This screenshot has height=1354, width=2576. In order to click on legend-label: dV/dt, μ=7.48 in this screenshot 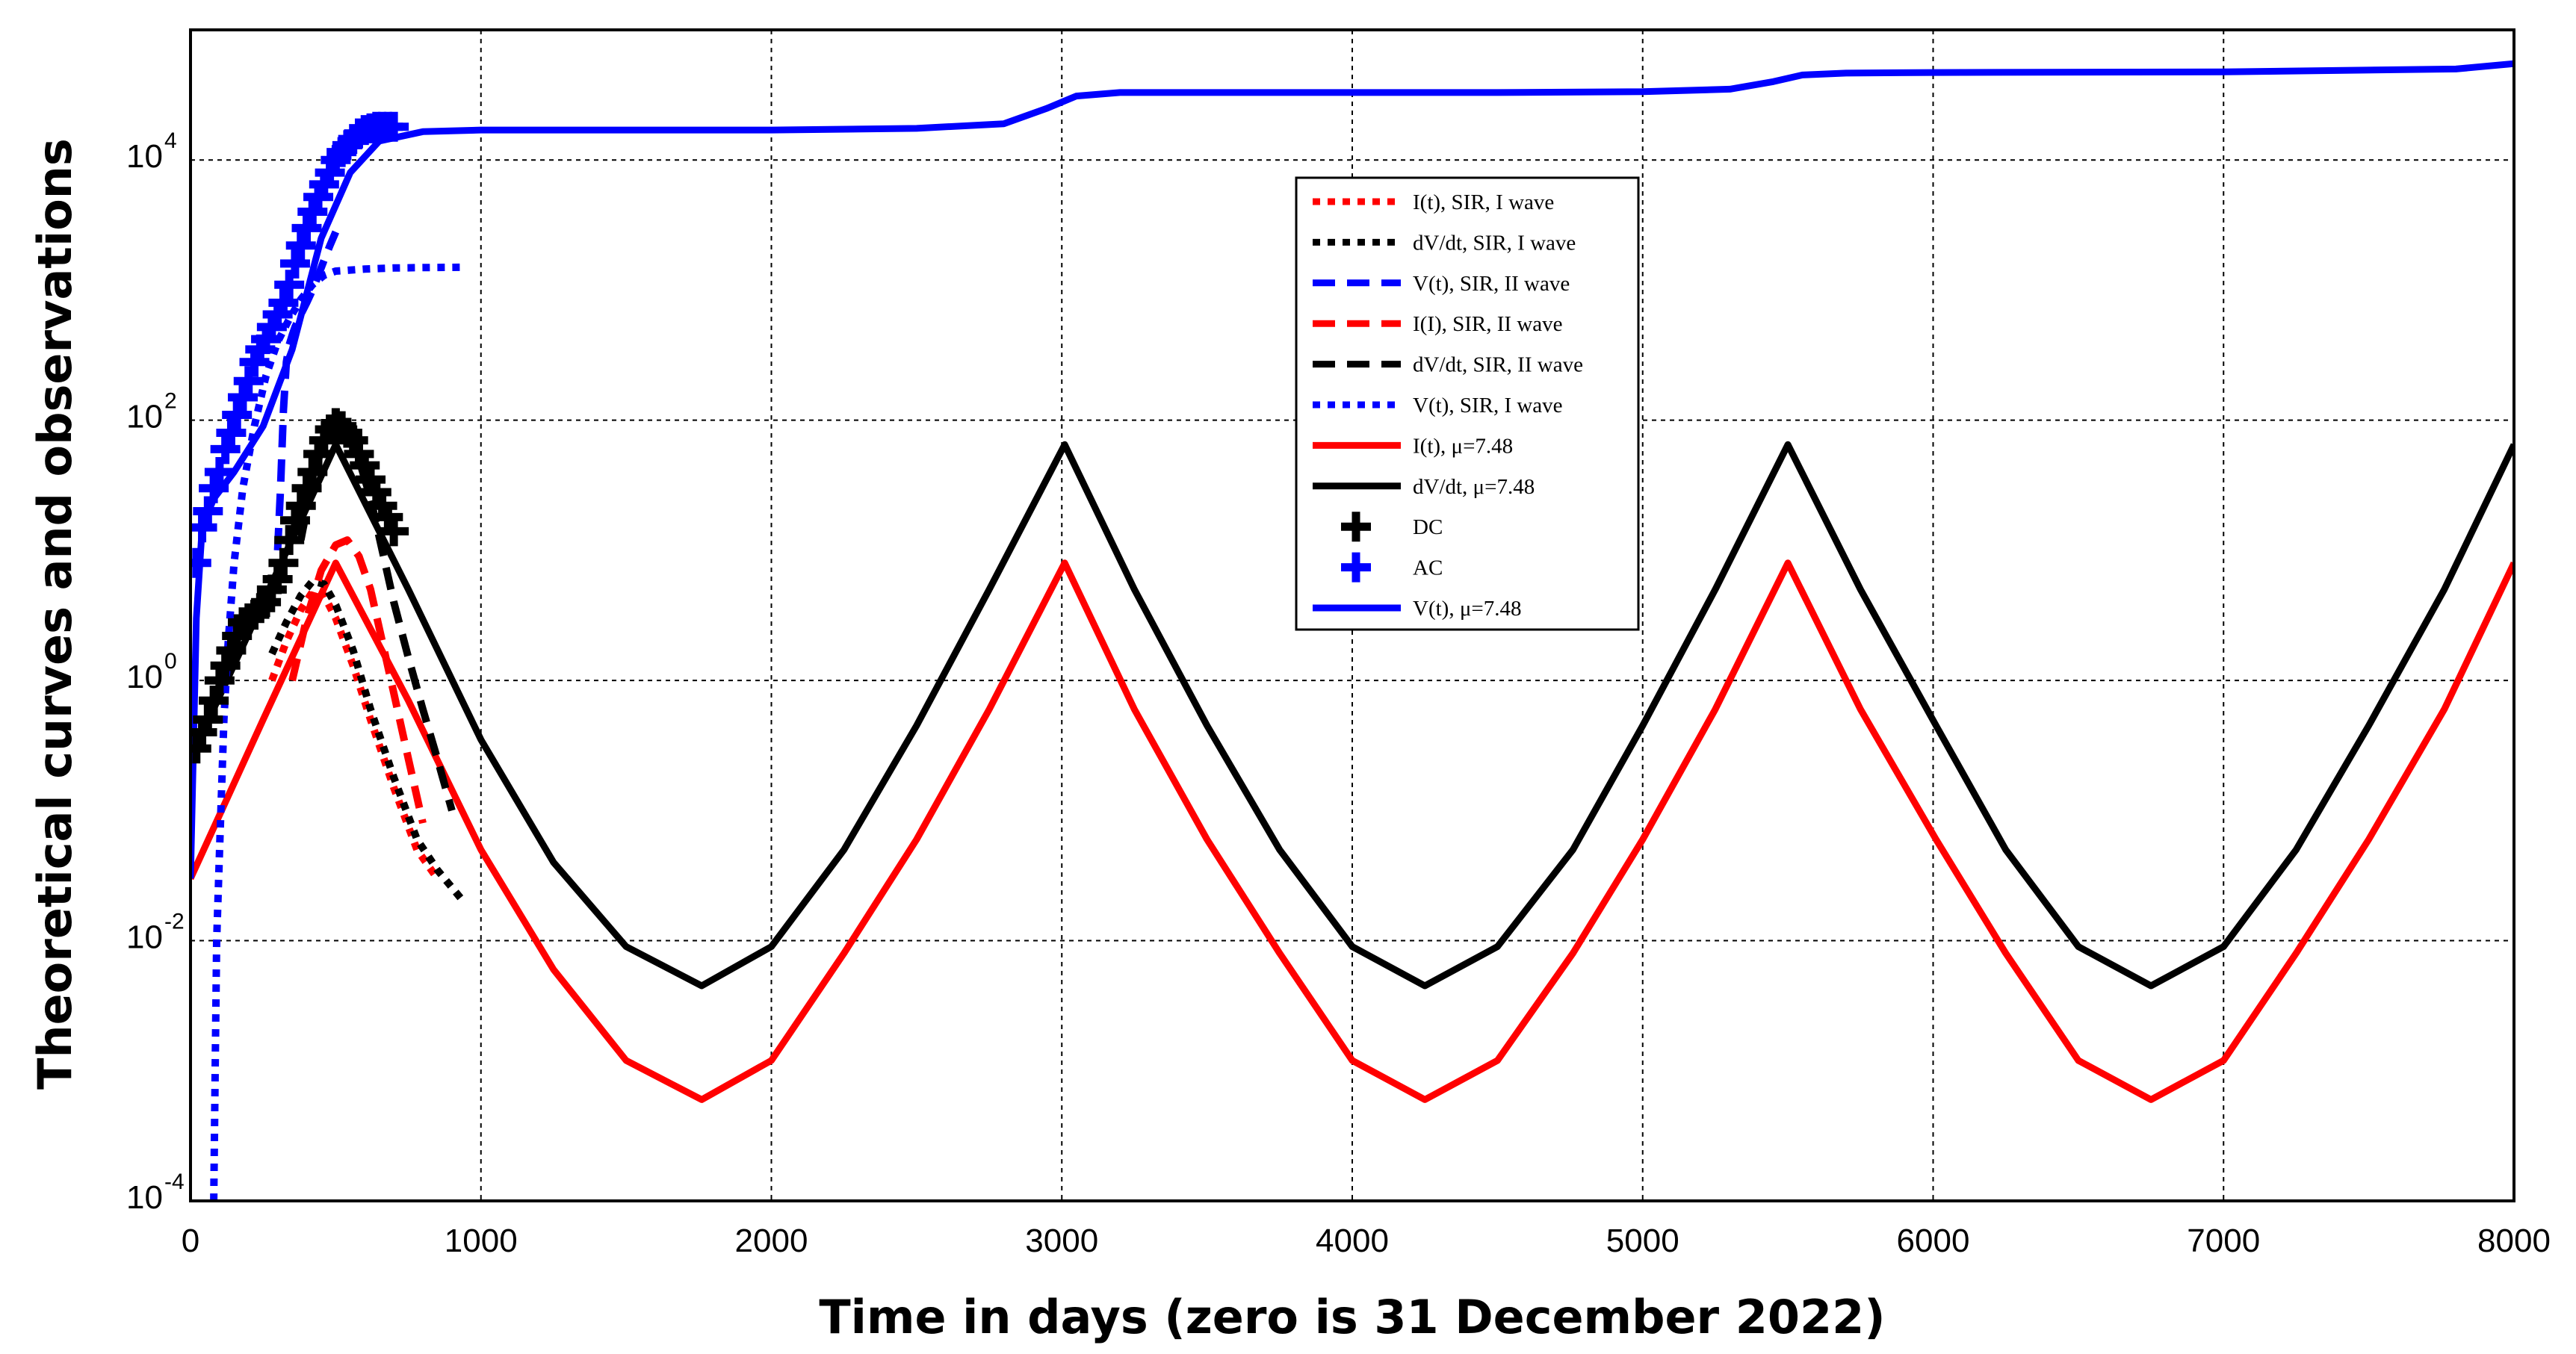, I will do `click(1474, 487)`.